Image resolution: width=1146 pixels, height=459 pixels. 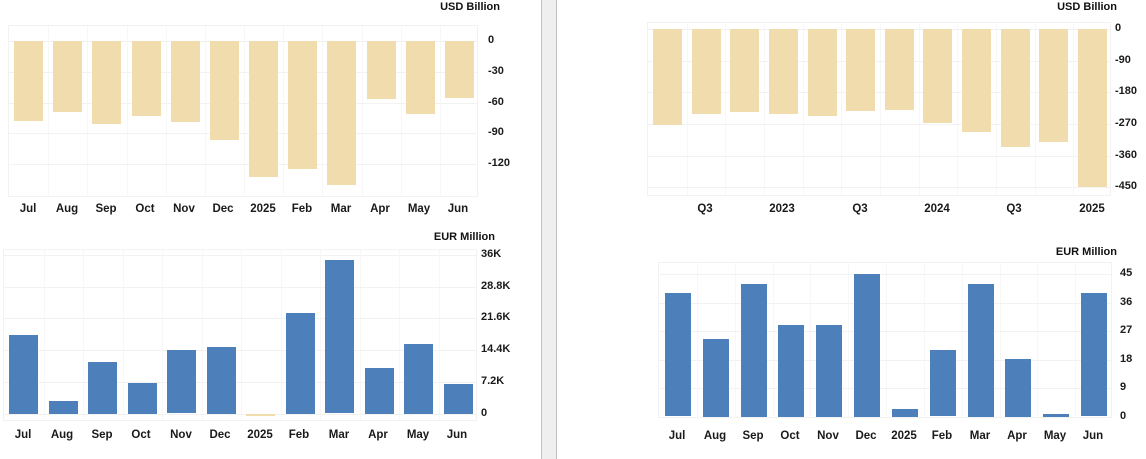 What do you see at coordinates (860, 209) in the screenshot?
I see `x-axis-tick-label: Q3` at bounding box center [860, 209].